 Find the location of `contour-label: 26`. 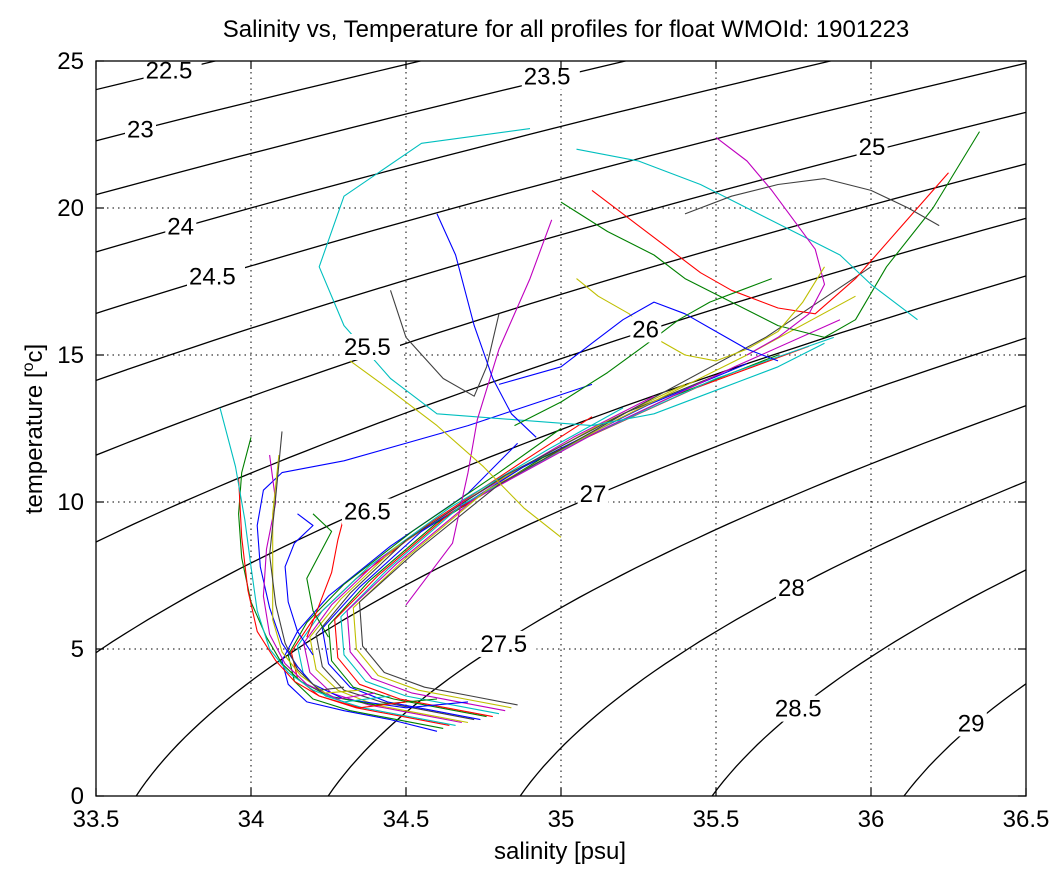

contour-label: 26 is located at coordinates (645, 329).